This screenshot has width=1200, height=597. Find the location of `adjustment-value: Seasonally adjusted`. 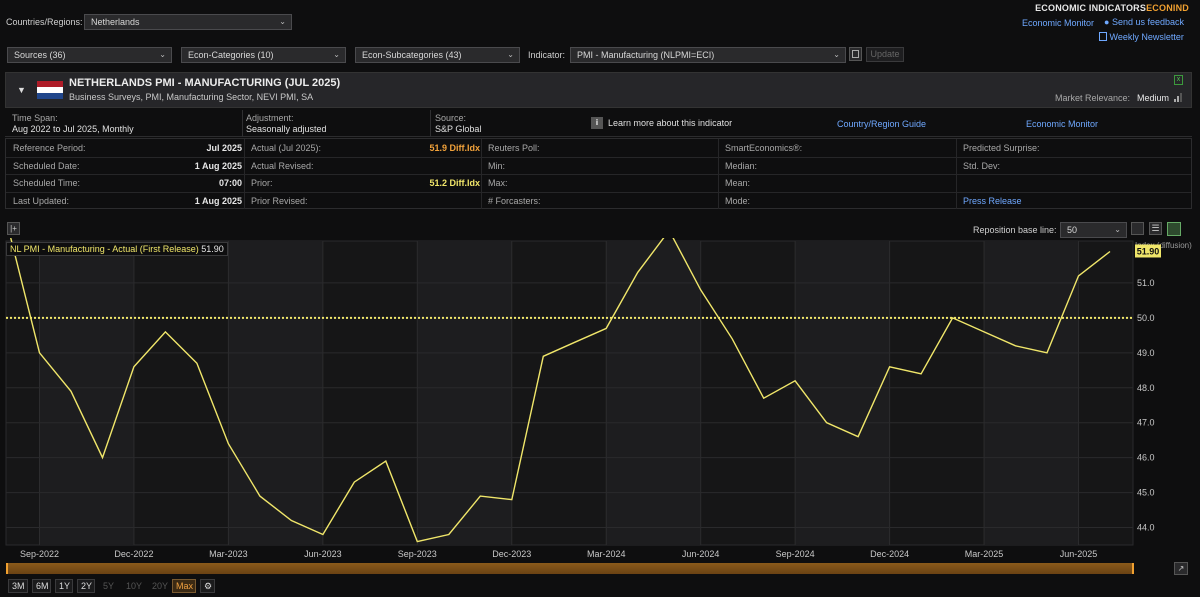

adjustment-value: Seasonally adjusted is located at coordinates (286, 129).